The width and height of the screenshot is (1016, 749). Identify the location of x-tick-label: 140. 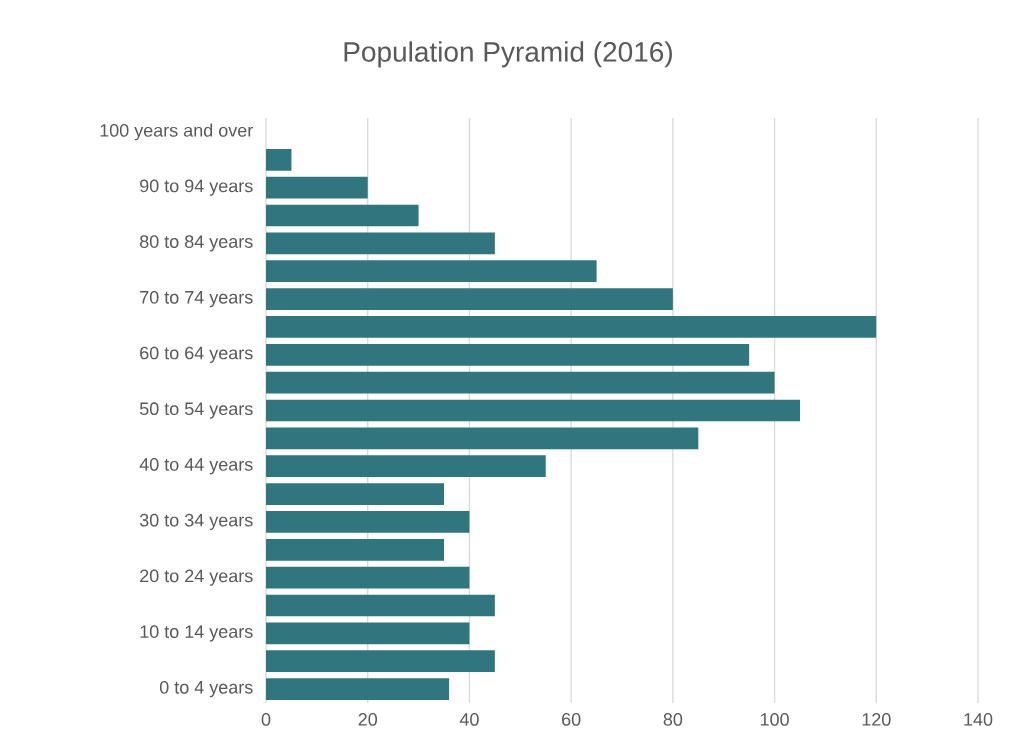
(978, 719).